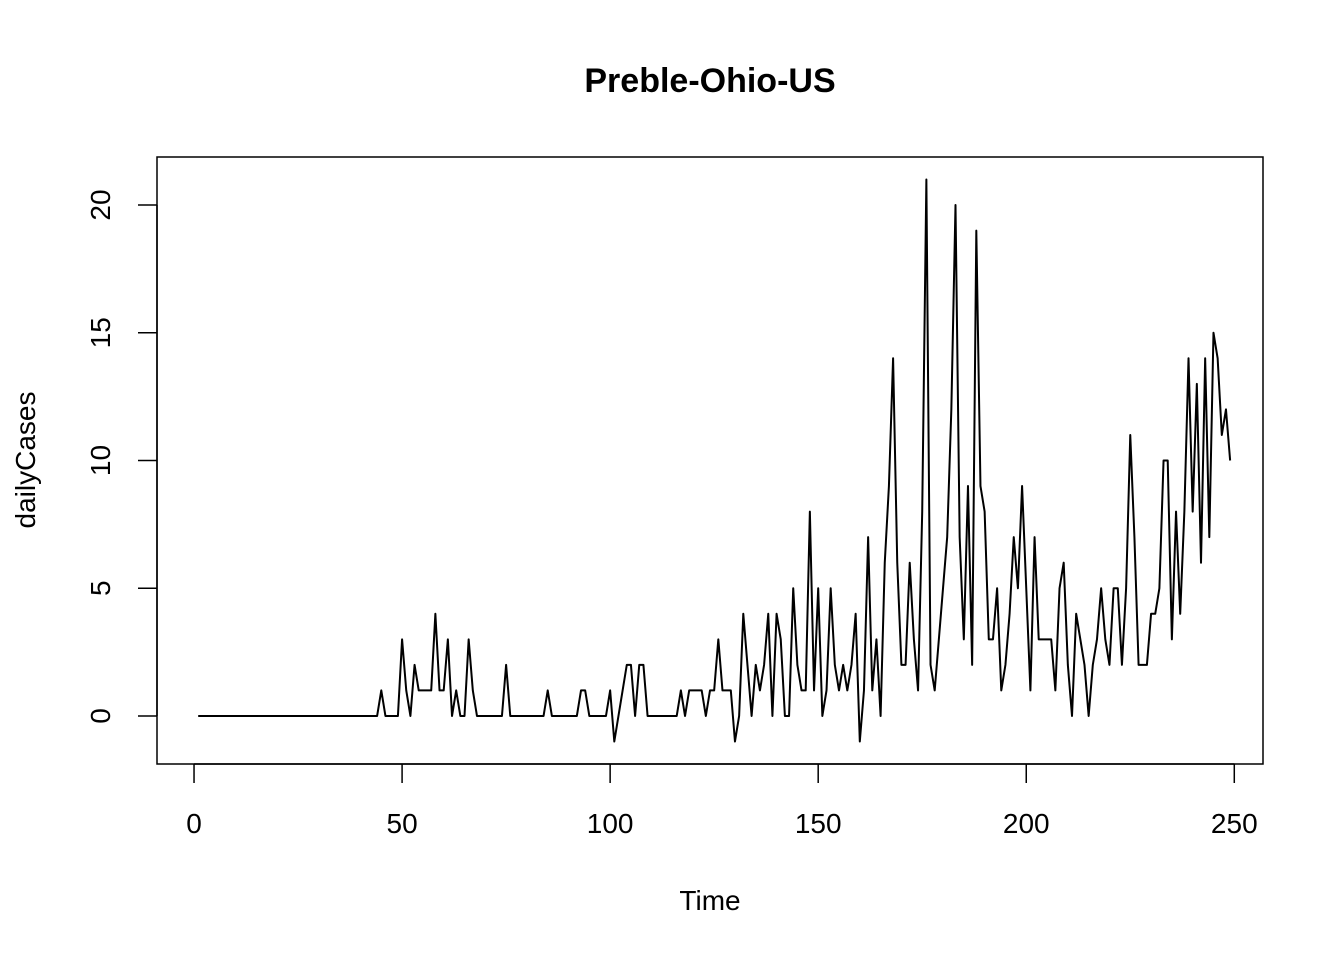 The height and width of the screenshot is (960, 1344). What do you see at coordinates (121, 456) in the screenshot?
I see `y-axis: 0 5 10 15 20` at bounding box center [121, 456].